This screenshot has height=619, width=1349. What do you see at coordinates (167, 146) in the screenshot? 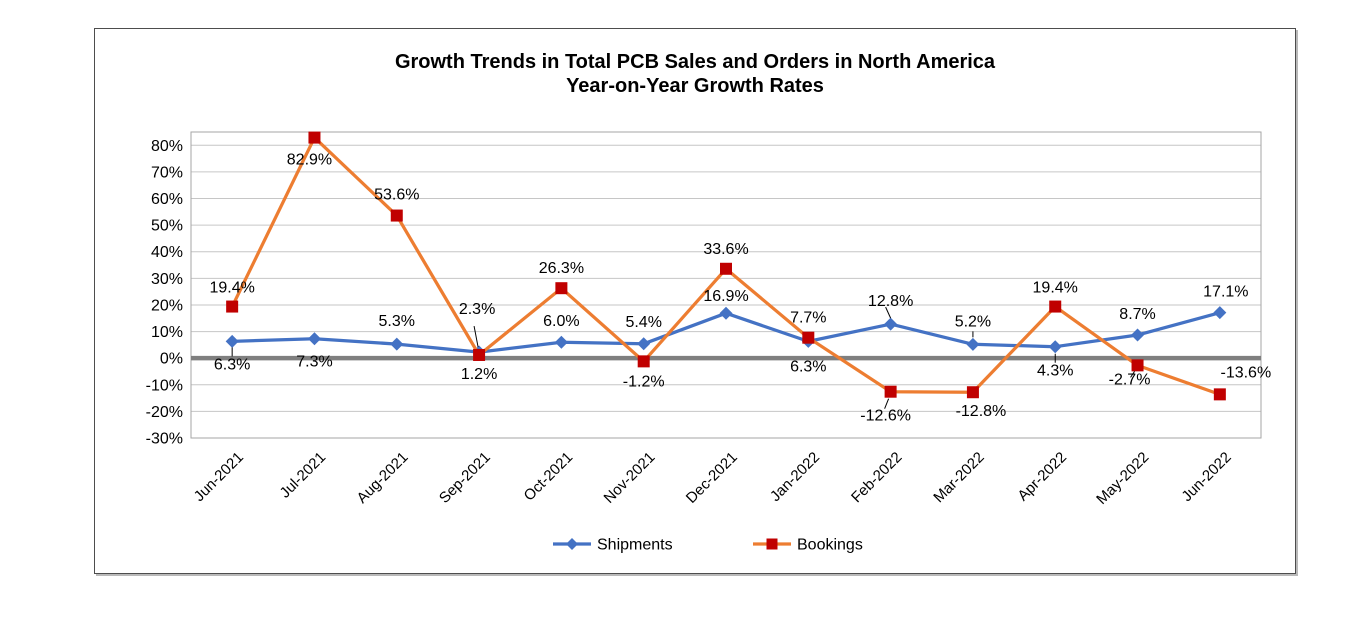
I see `y-tick-label: 80%` at bounding box center [167, 146].